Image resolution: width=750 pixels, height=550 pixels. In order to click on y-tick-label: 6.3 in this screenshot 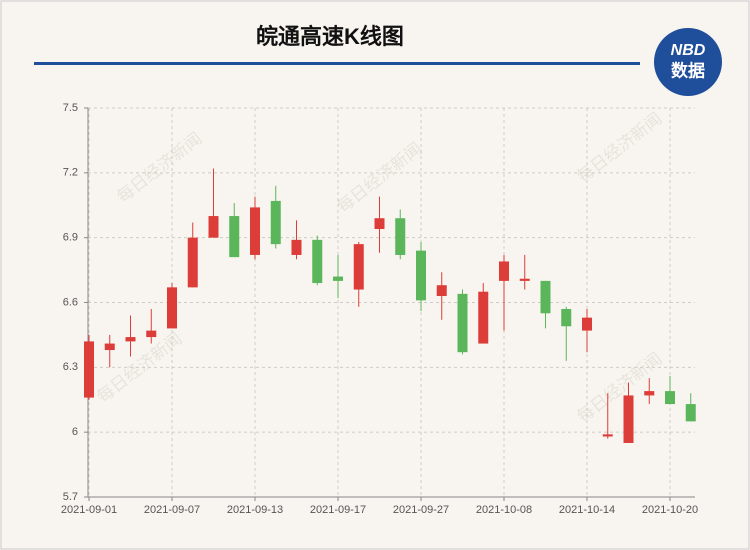, I will do `click(70, 367)`.